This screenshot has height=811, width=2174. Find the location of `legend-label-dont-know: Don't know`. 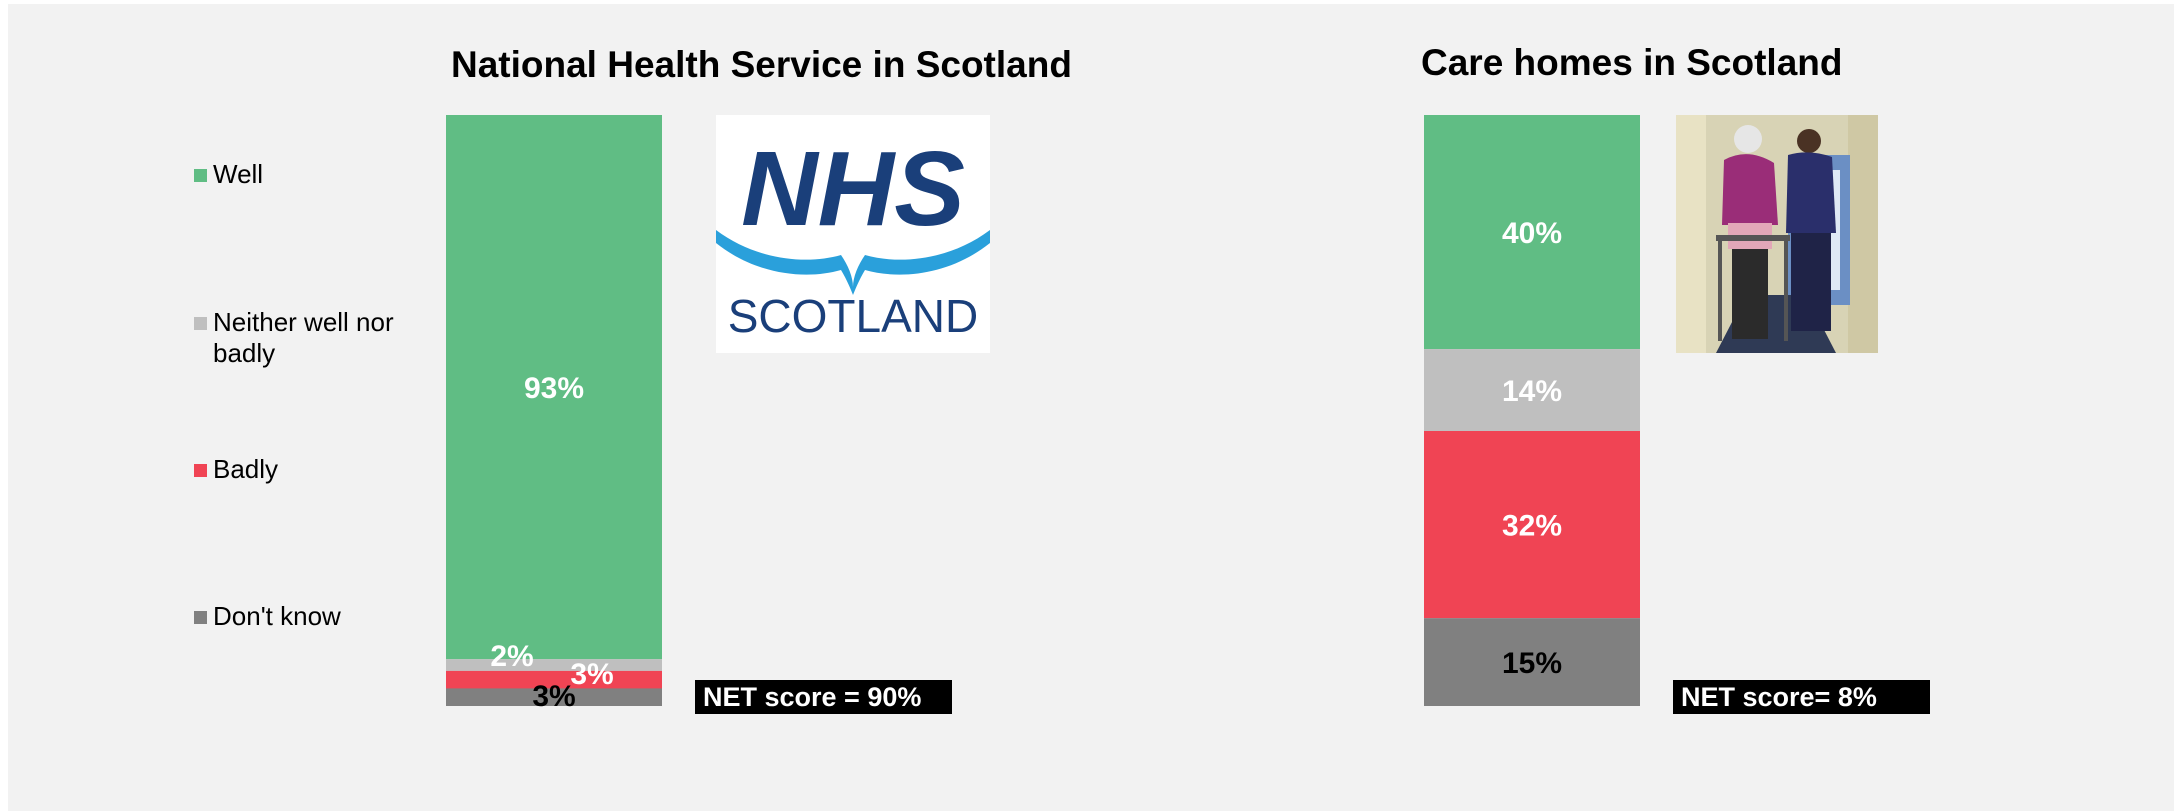

legend-label-dont-know: Don't know is located at coordinates (277, 616).